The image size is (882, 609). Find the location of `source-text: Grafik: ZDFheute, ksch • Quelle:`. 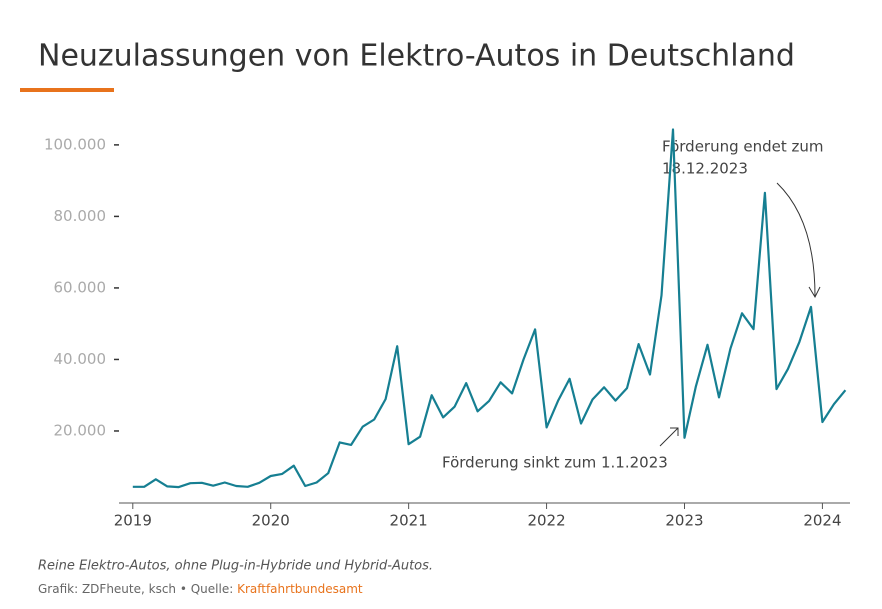

source-text: Grafik: ZDFheute, ksch • Quelle: is located at coordinates (137, 589).